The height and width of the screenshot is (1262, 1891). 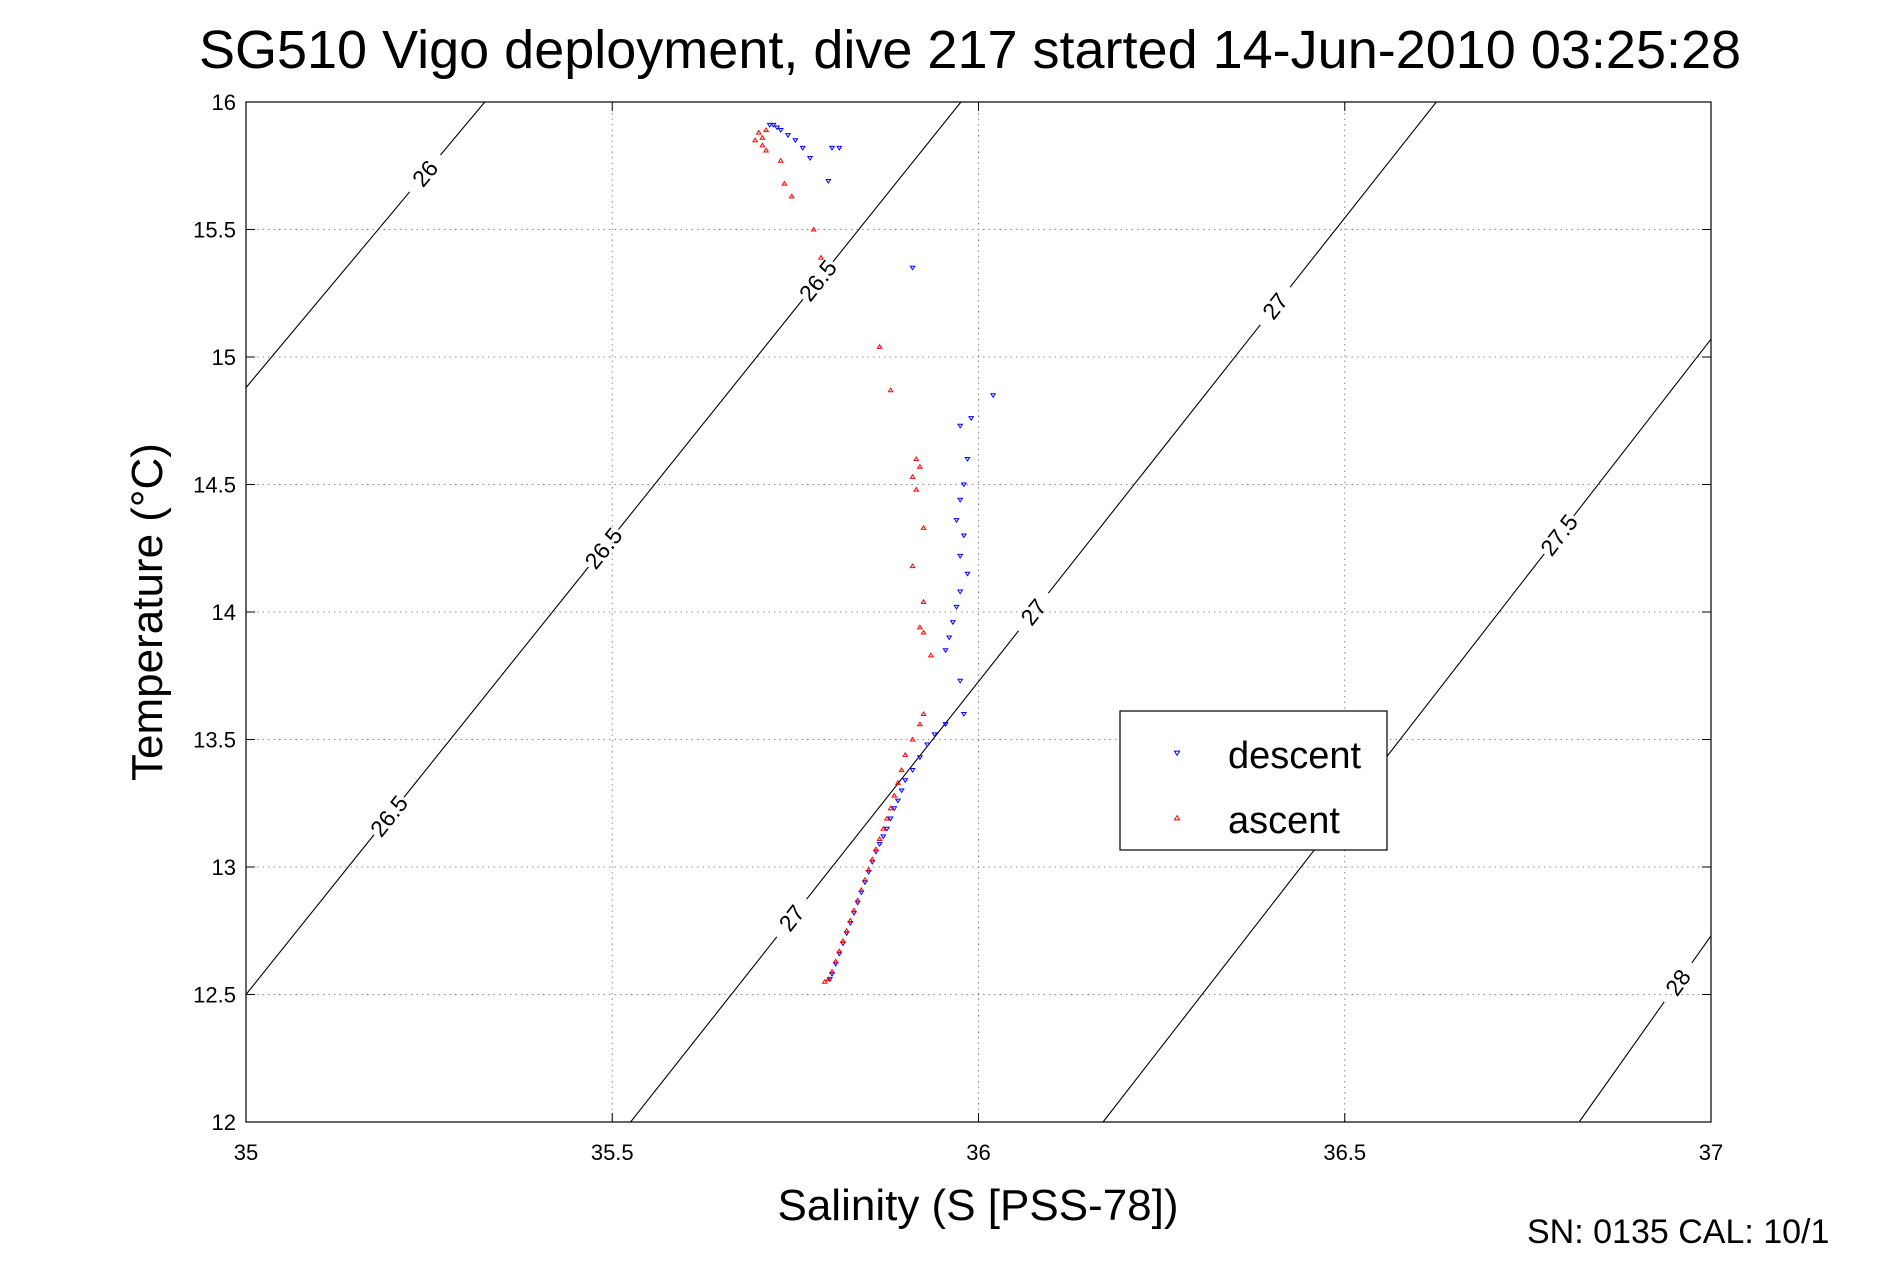 I want to click on x-tick-label: 35, so click(x=246, y=1152).